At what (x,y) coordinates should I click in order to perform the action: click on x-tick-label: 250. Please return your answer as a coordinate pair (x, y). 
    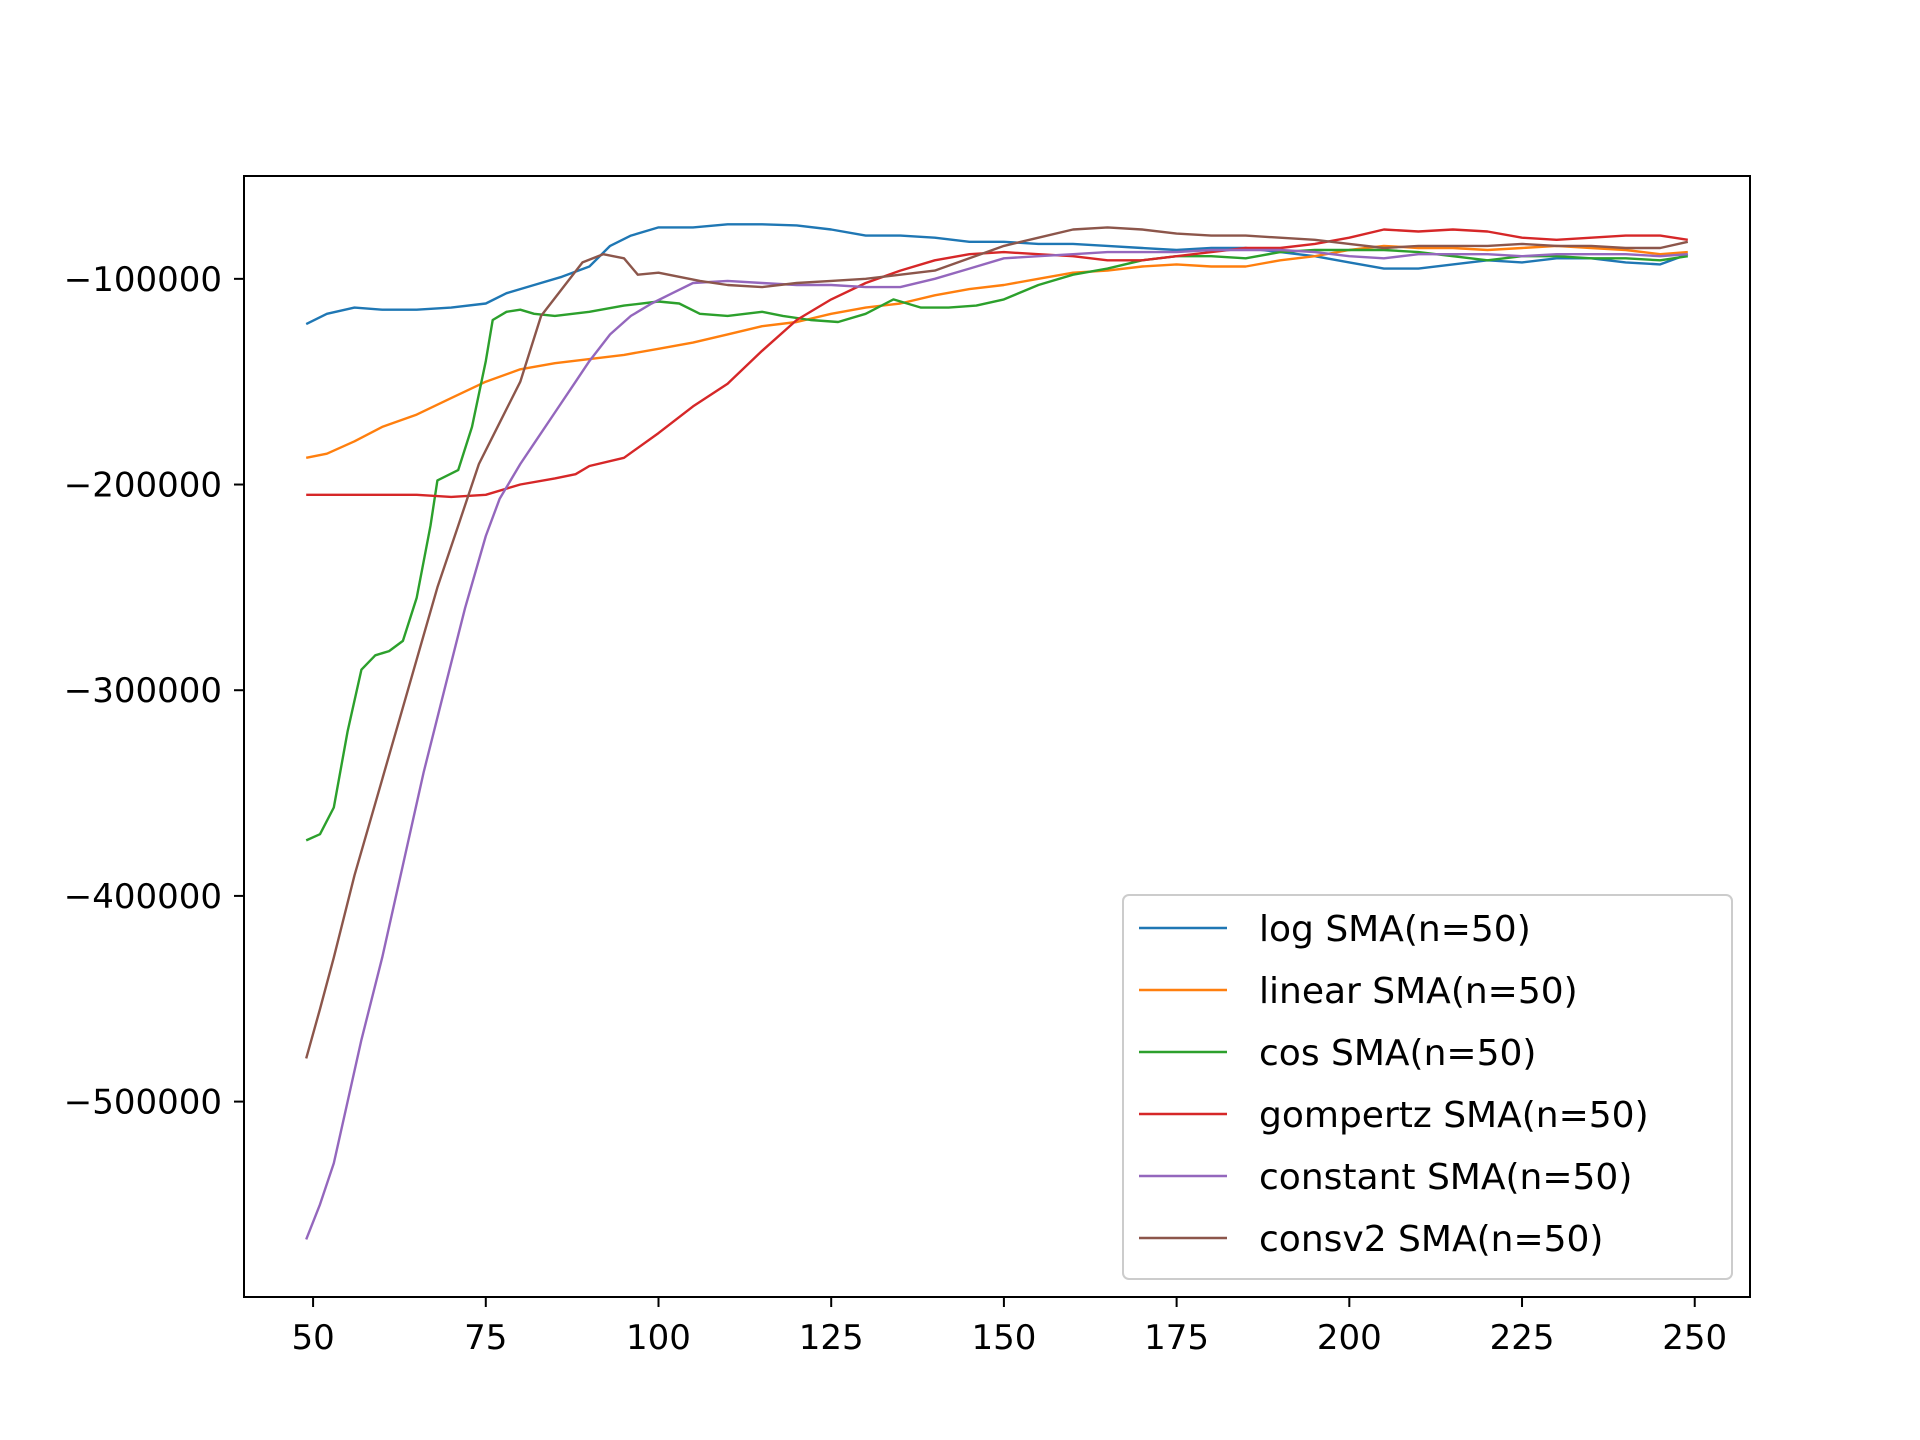
    Looking at the image, I should click on (1694, 1338).